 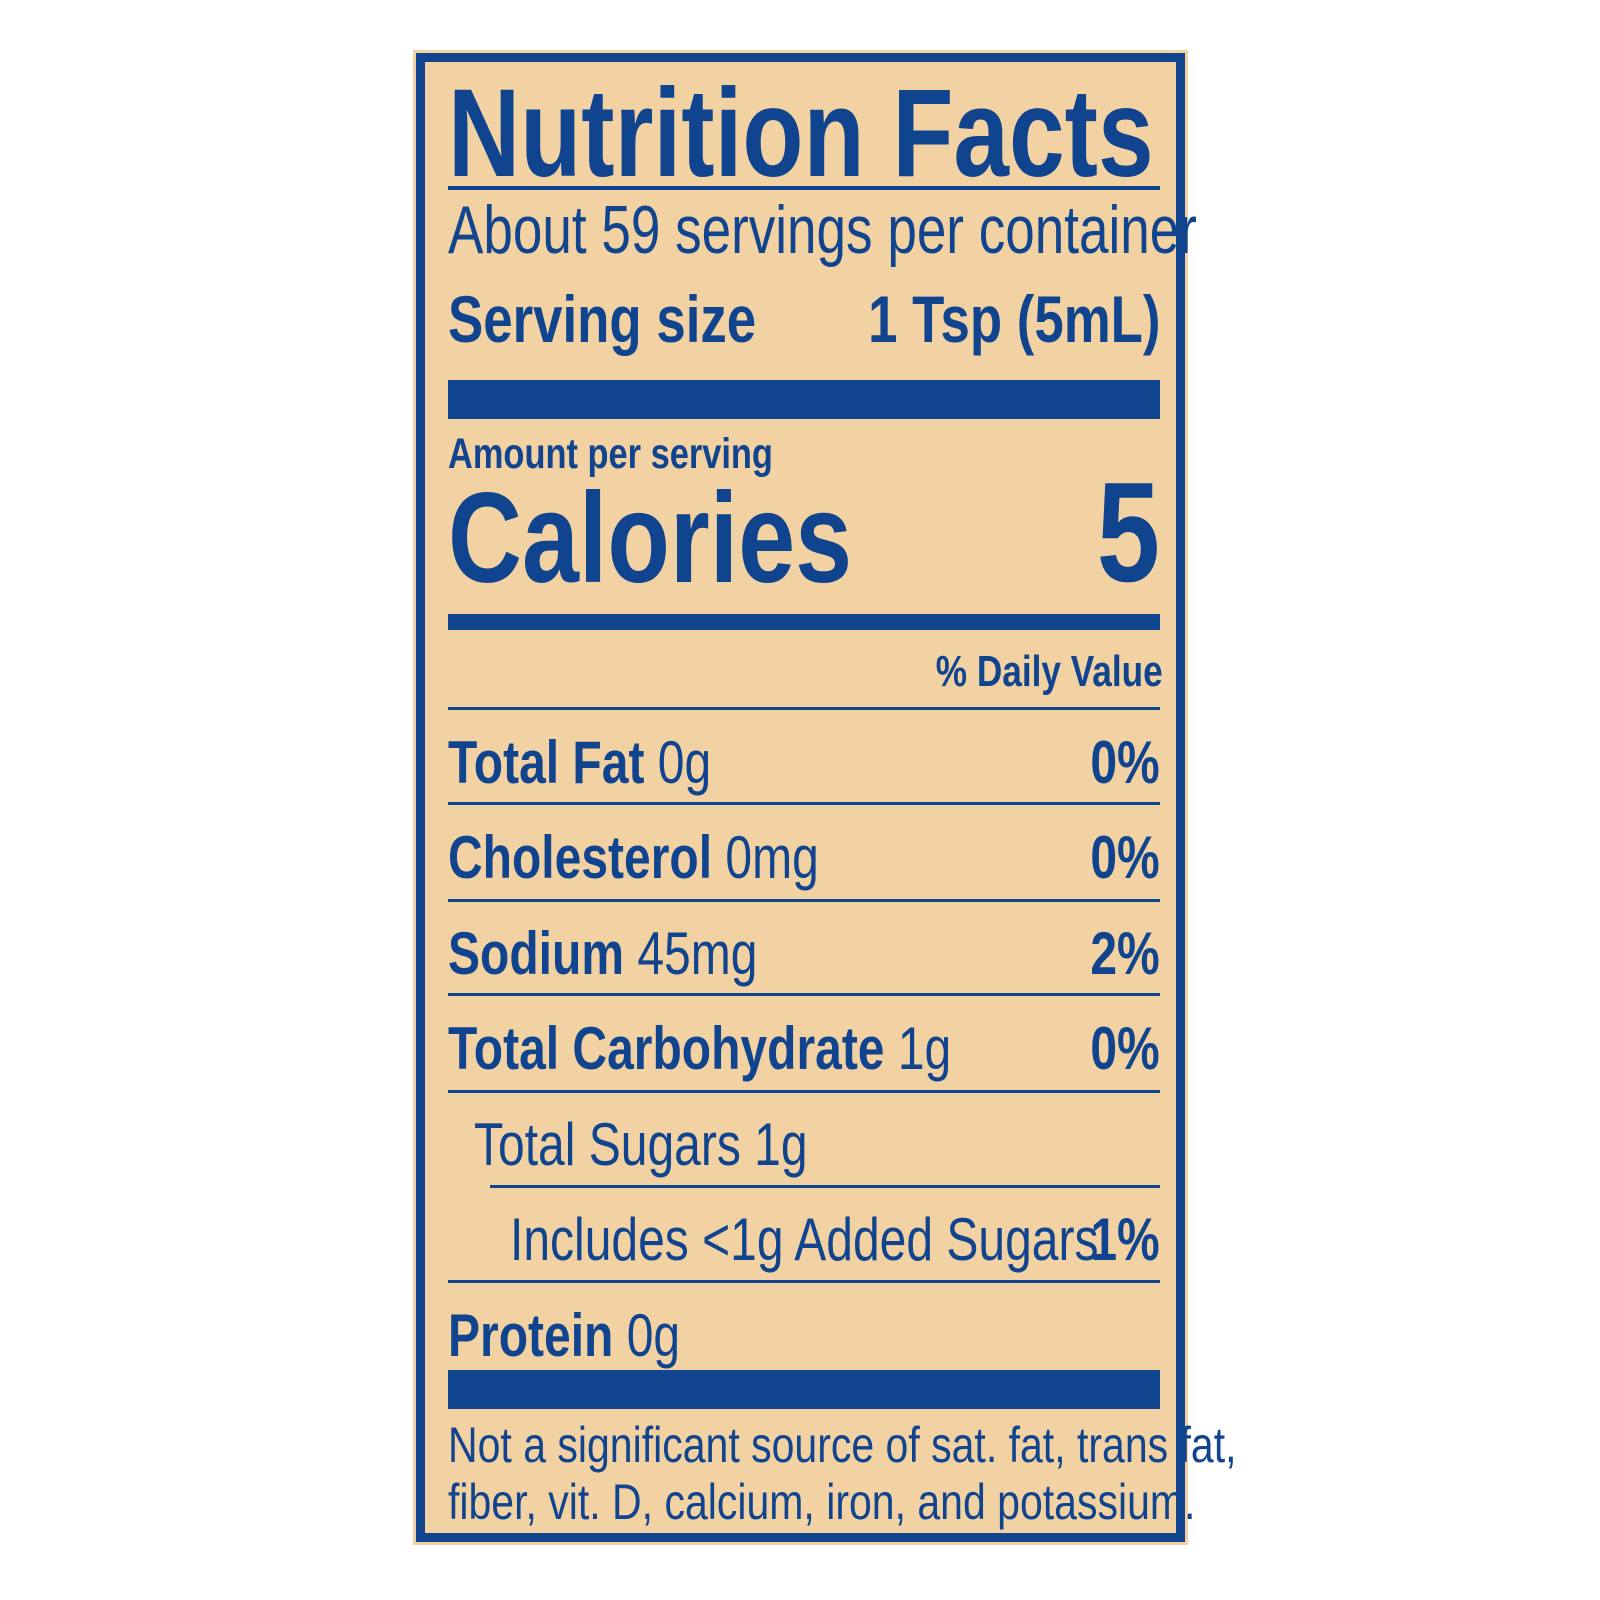 I want to click on nutrient-row-total-fat: Total Fat 0g, so click(x=579, y=763).